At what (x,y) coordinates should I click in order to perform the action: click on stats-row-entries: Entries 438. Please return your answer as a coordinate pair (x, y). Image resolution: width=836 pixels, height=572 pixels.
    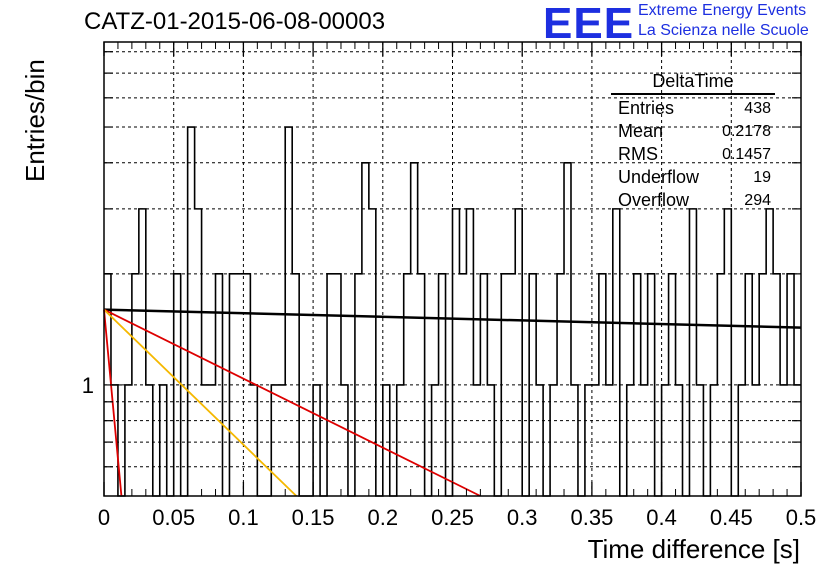
    Looking at the image, I should click on (693, 108).